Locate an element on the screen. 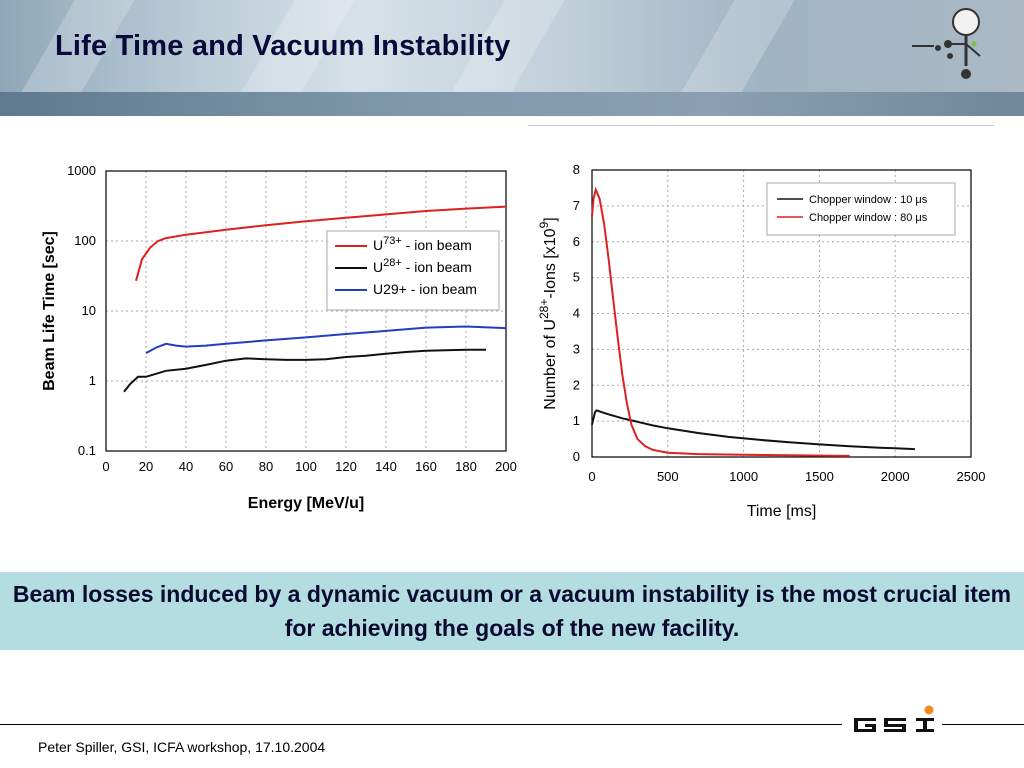  x-tick-label: 60 is located at coordinates (226, 466).